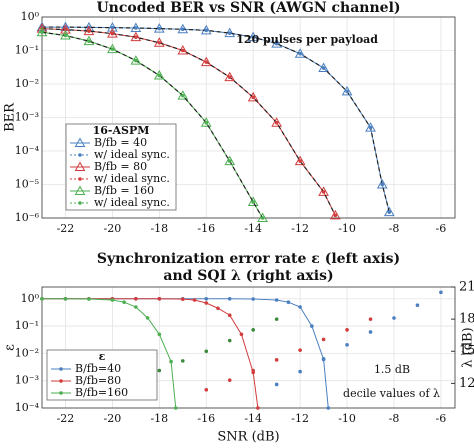  Describe the element at coordinates (101, 392) in the screenshot. I see `legend-label: B/fb=160` at that location.